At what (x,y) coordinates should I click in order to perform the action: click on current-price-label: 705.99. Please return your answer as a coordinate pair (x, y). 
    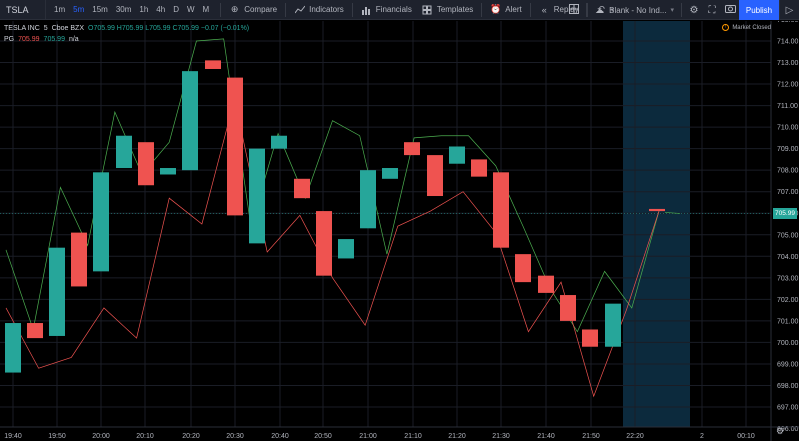
    Looking at the image, I should click on (785, 213).